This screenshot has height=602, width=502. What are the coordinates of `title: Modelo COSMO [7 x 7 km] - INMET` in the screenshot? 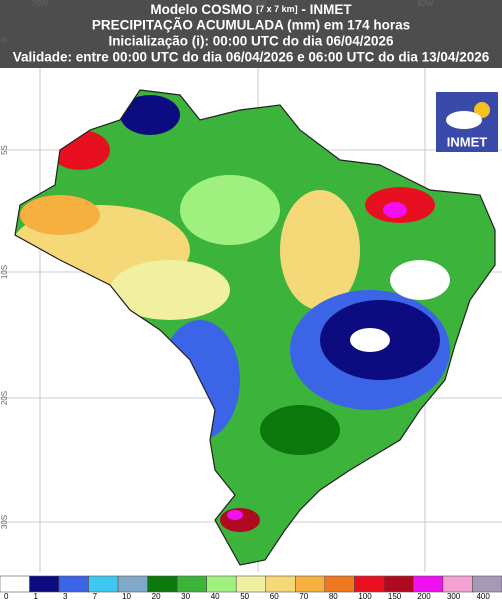 It's located at (251, 9).